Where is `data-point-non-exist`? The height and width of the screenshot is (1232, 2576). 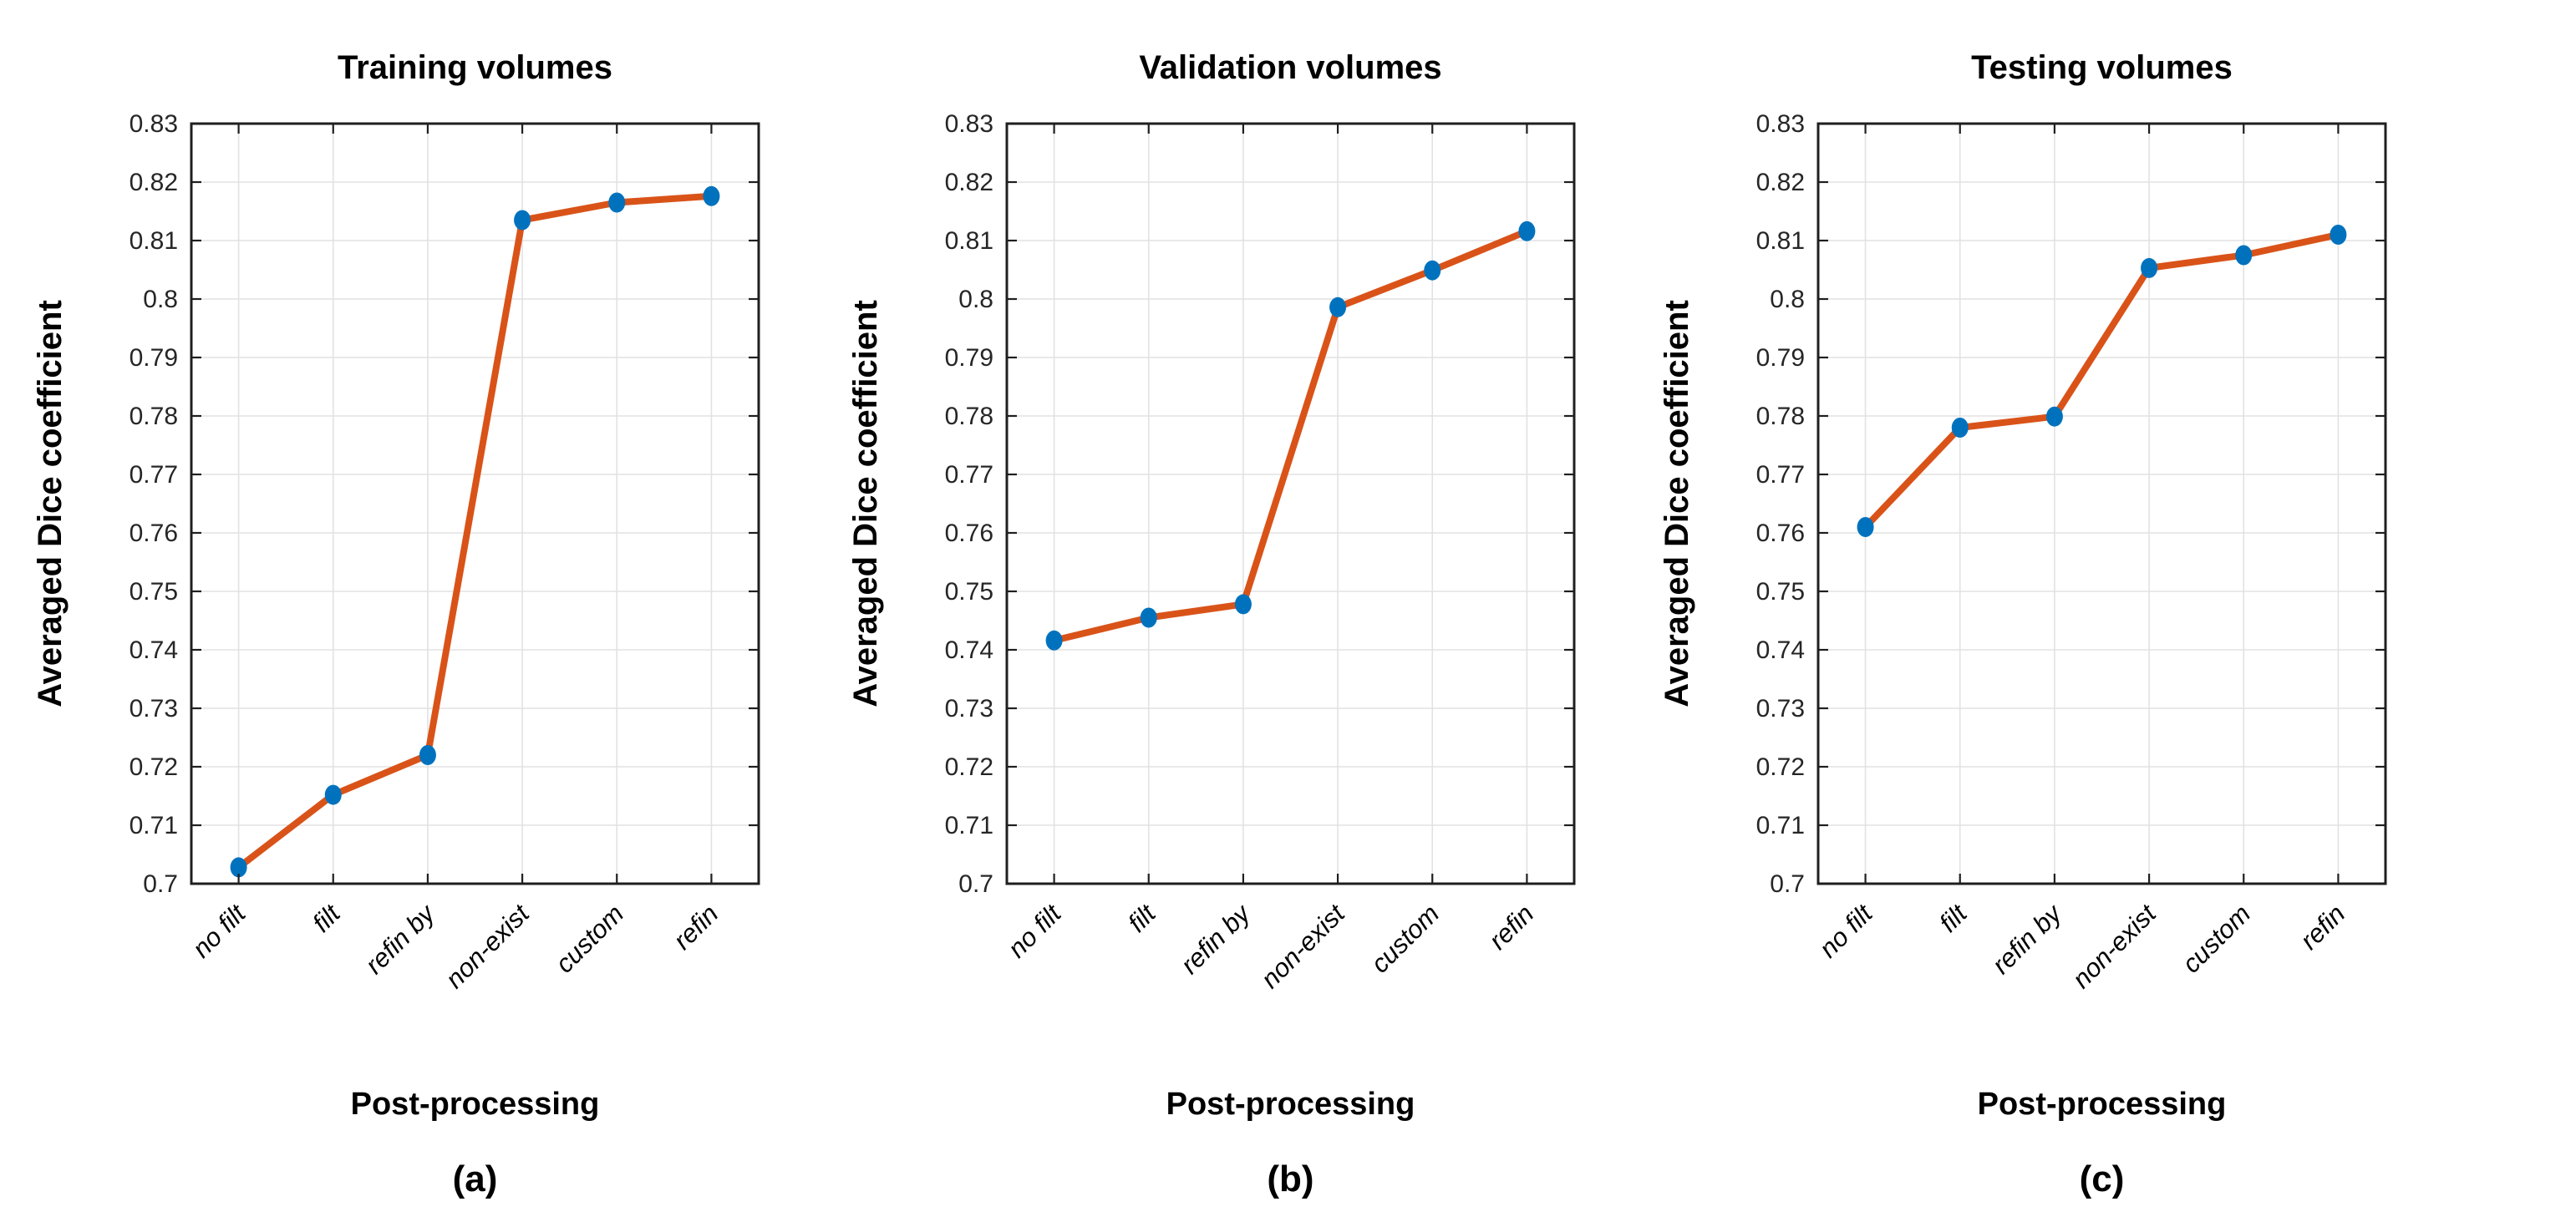 data-point-non-exist is located at coordinates (522, 221).